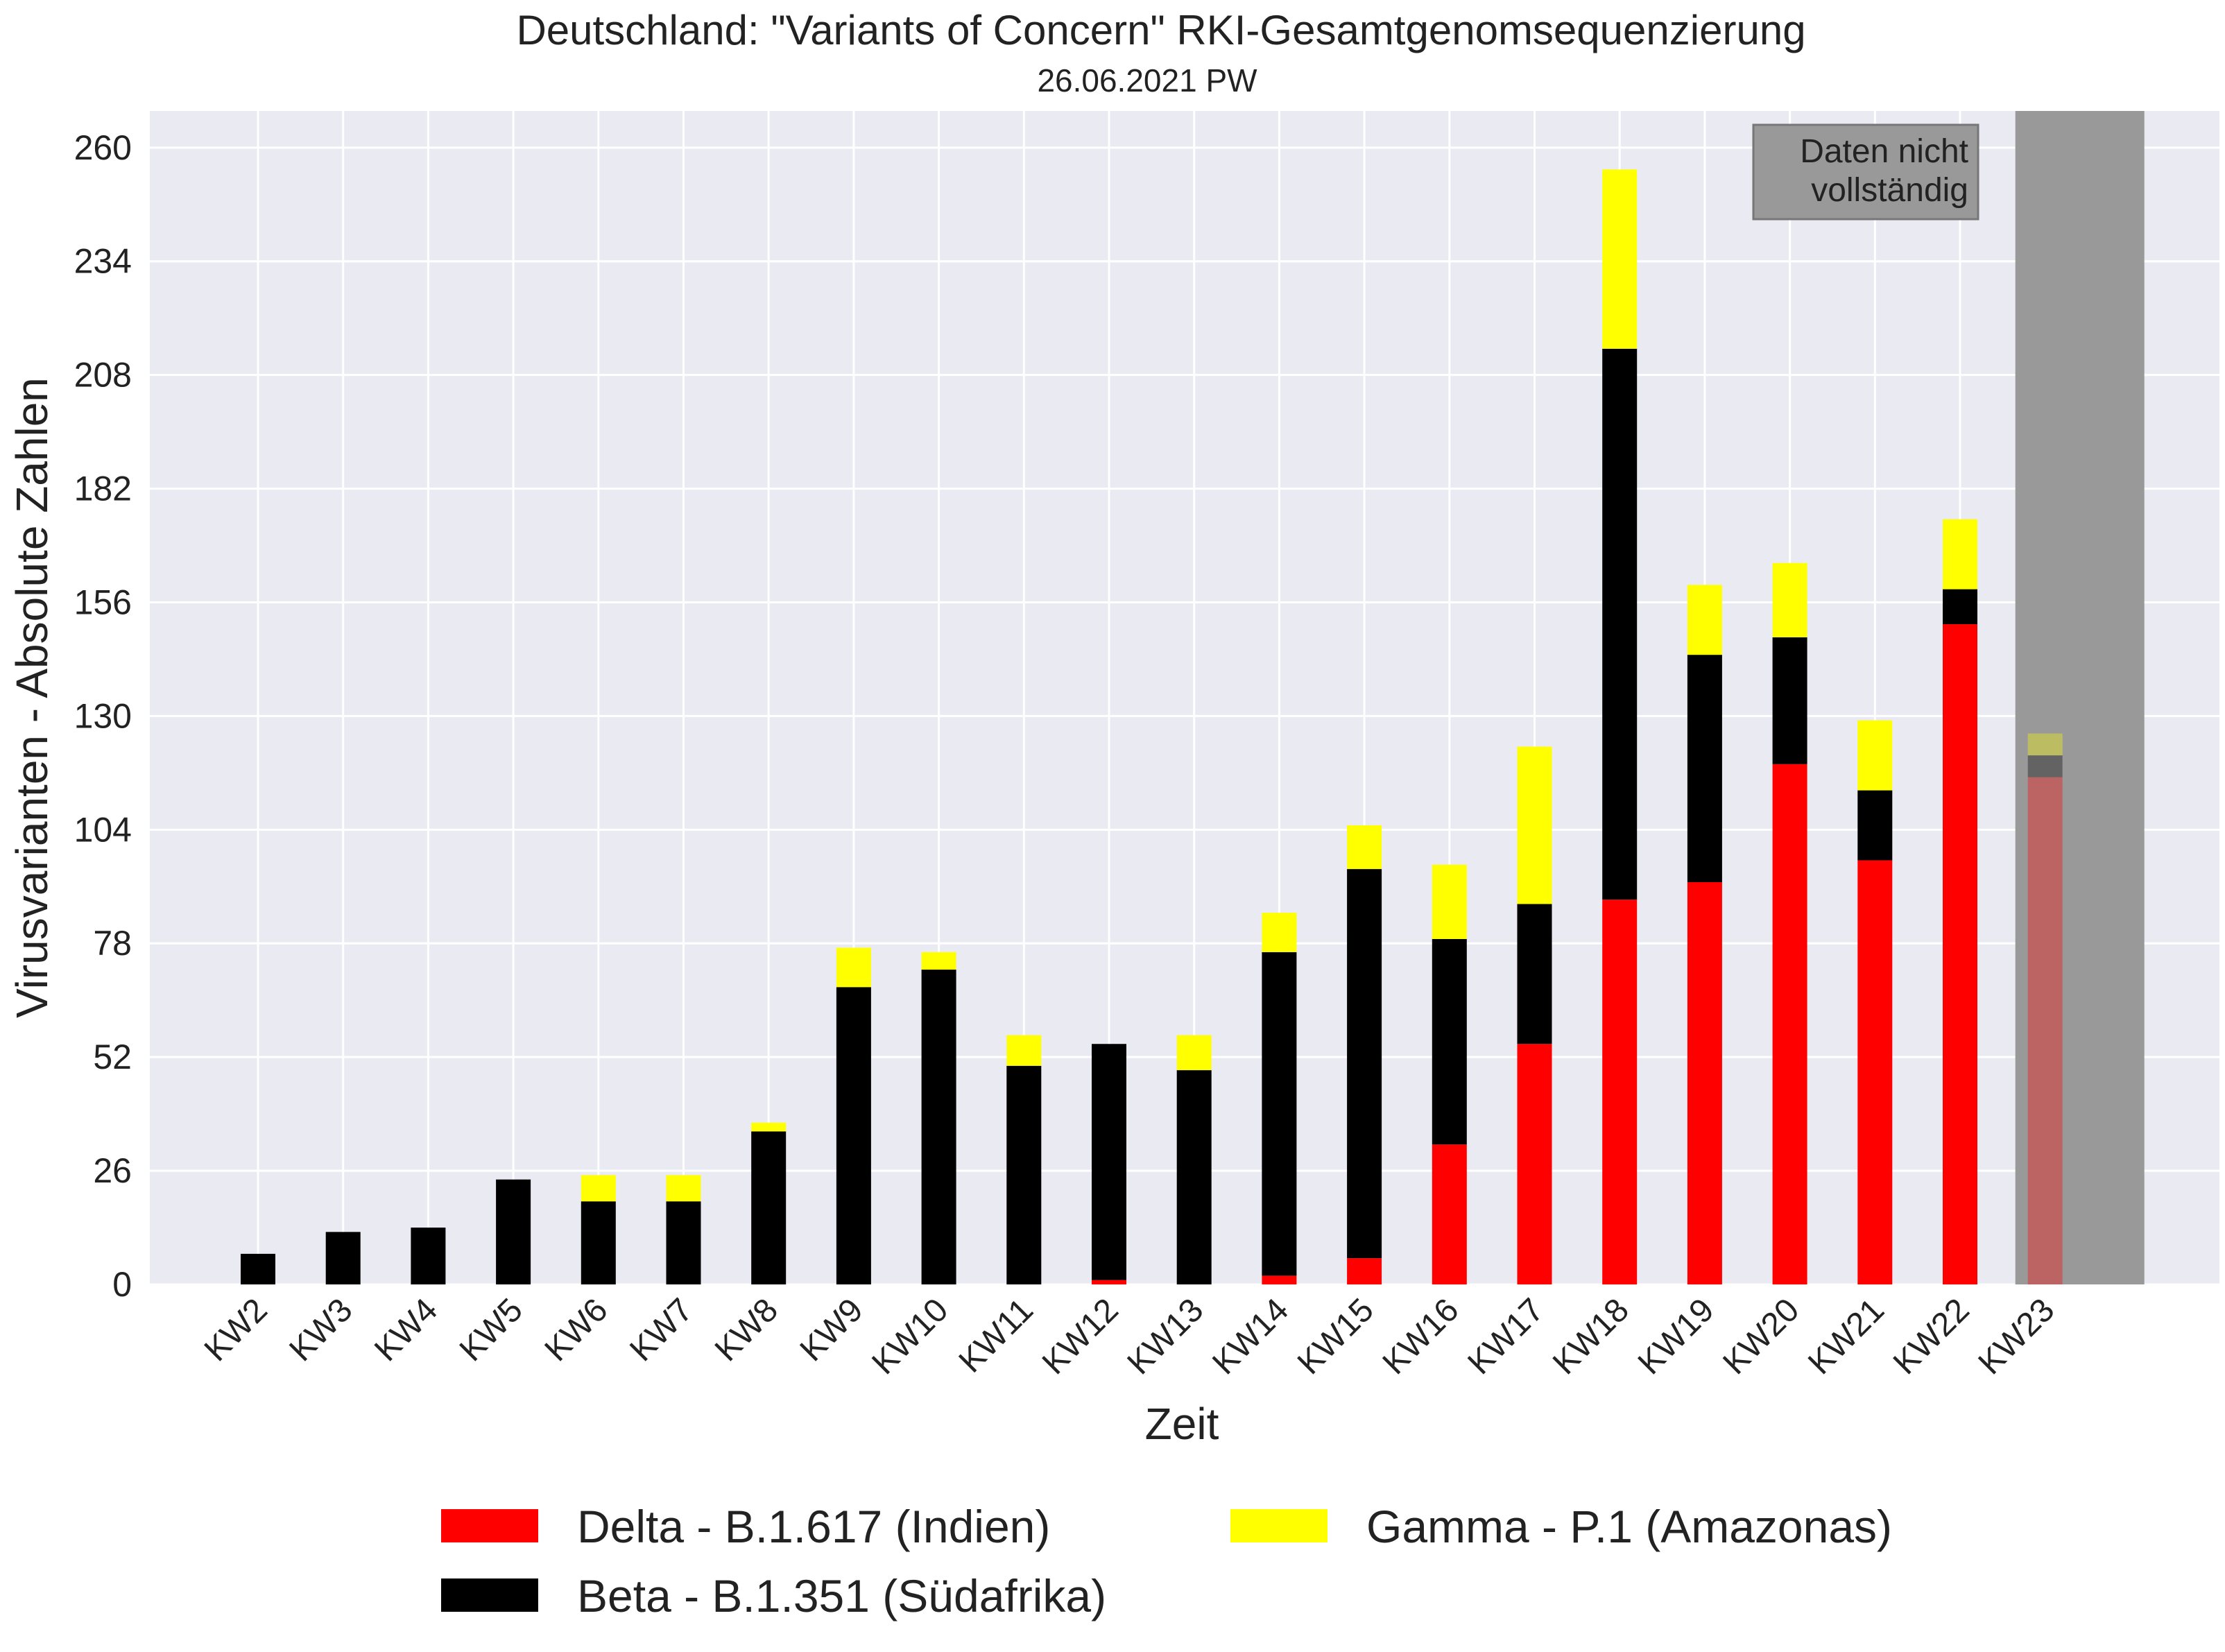  Describe the element at coordinates (1932, 1336) in the screenshot. I see `x-tick-label: KW22` at that location.